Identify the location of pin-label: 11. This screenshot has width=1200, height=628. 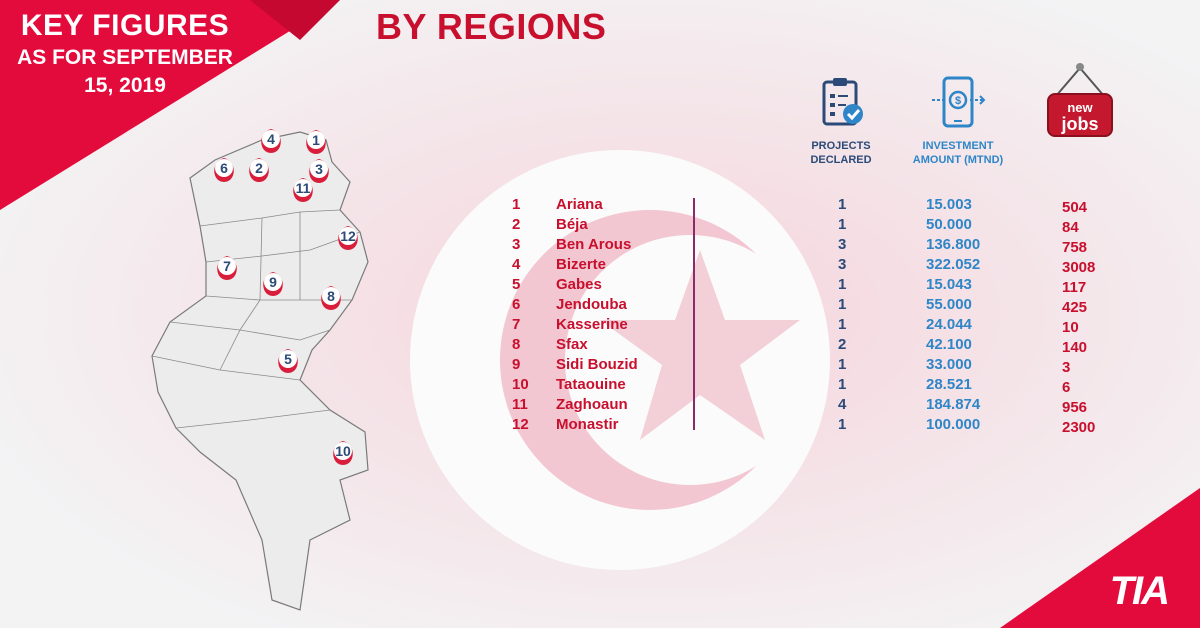
(303, 188).